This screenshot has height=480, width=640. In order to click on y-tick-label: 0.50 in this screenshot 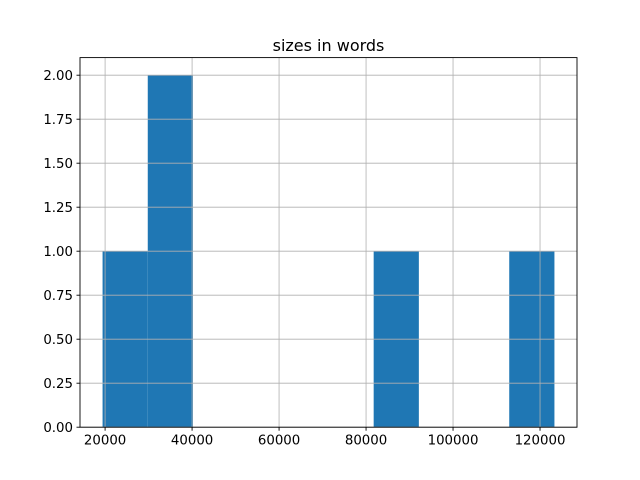, I will do `click(58, 340)`.